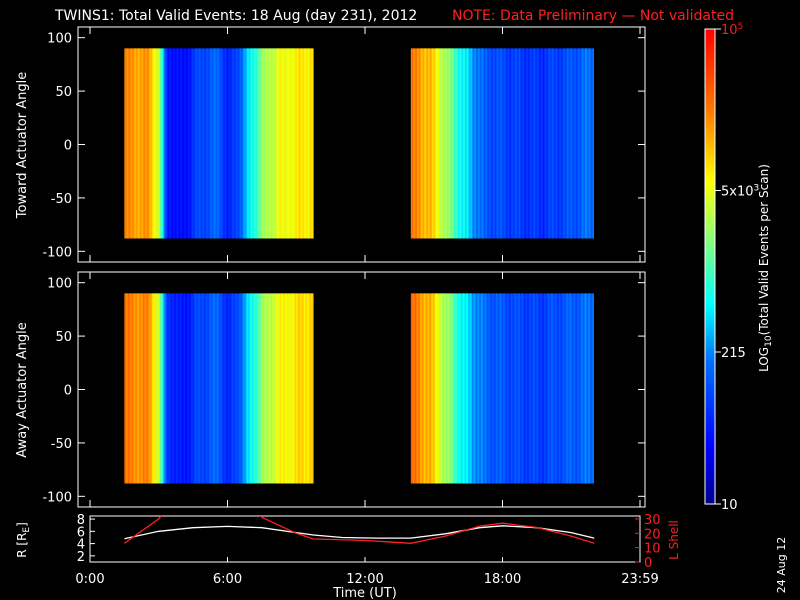  Describe the element at coordinates (81, 532) in the screenshot. I see `radius-tick-label: 6` at that location.